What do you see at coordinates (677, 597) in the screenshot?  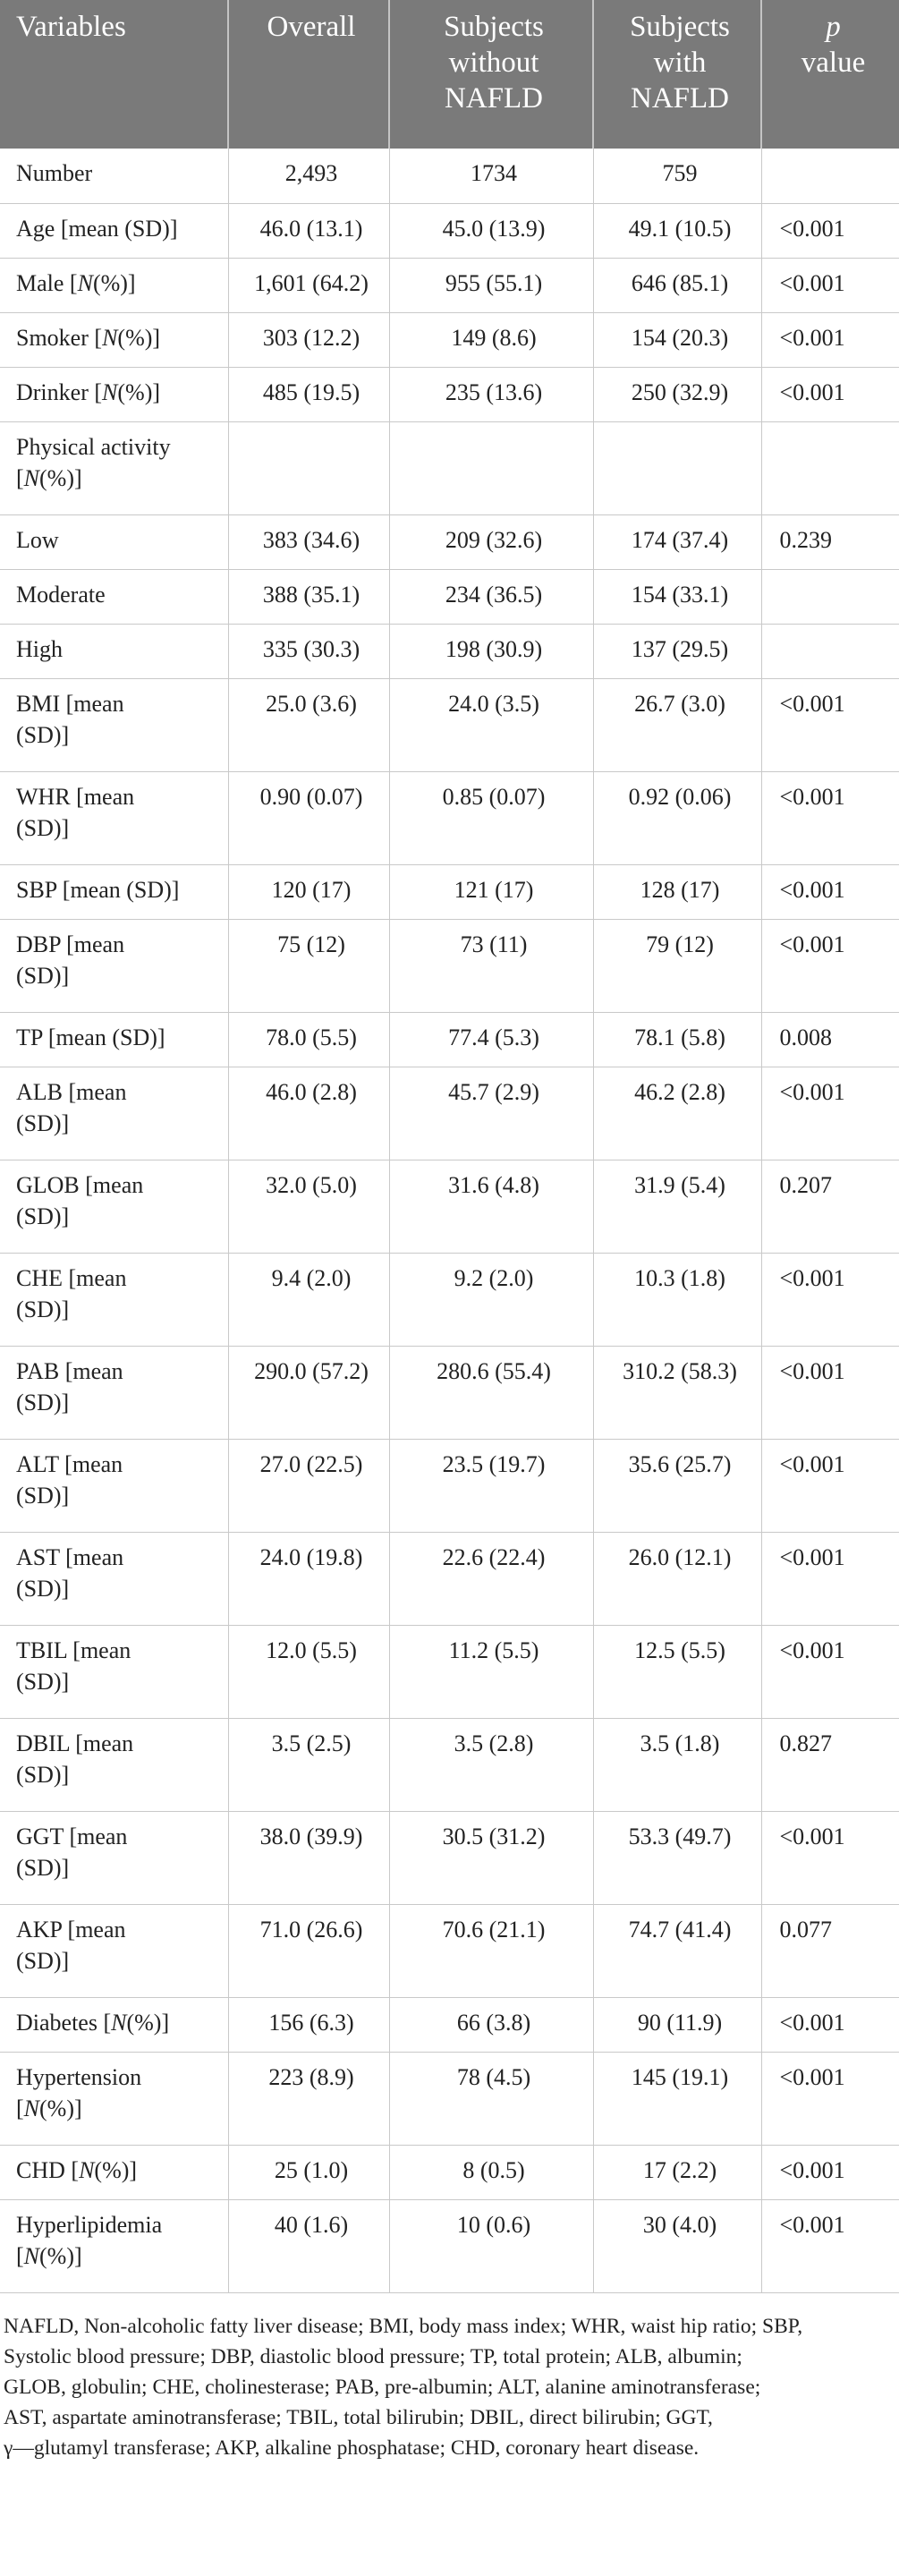 I see `cell-with: 154 (33.1)` at bounding box center [677, 597].